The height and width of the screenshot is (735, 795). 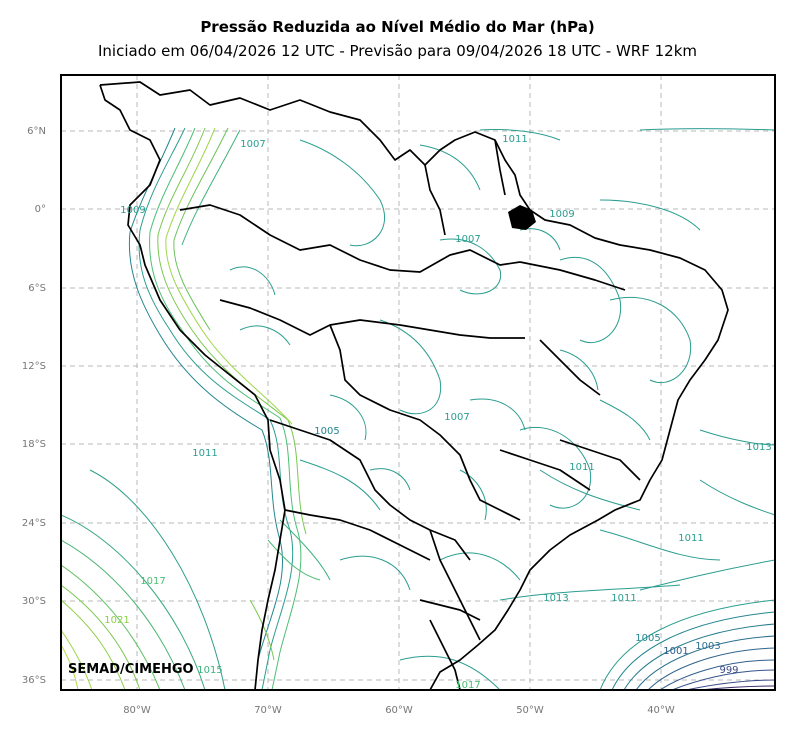 I want to click on isobar-label: 1021, so click(x=116, y=620).